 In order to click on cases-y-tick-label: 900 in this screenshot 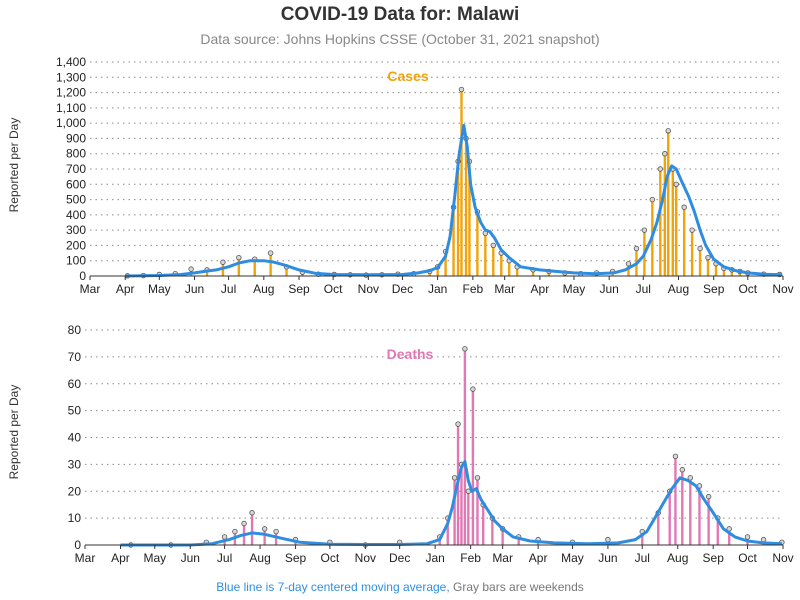, I will do `click(76, 138)`.